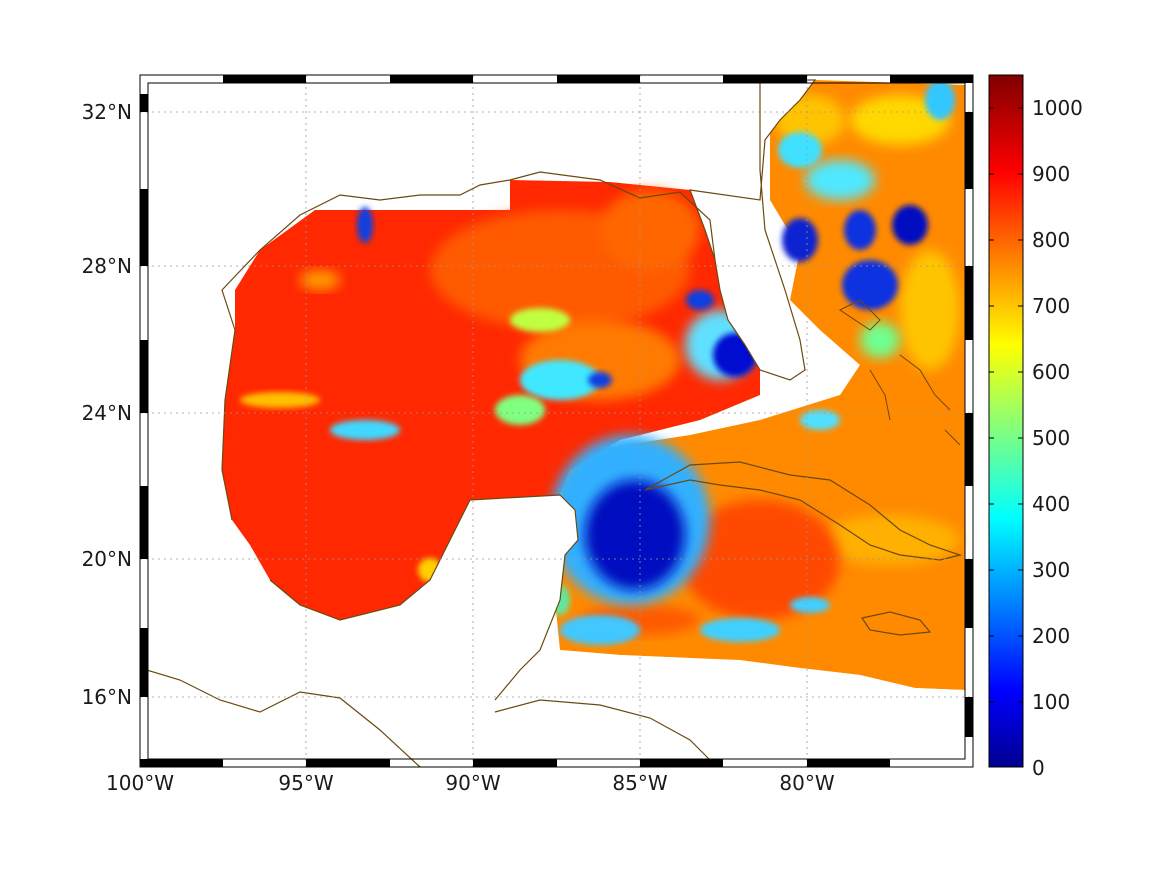  Describe the element at coordinates (305, 783) in the screenshot. I see `x-tick-label: 95°W` at that location.